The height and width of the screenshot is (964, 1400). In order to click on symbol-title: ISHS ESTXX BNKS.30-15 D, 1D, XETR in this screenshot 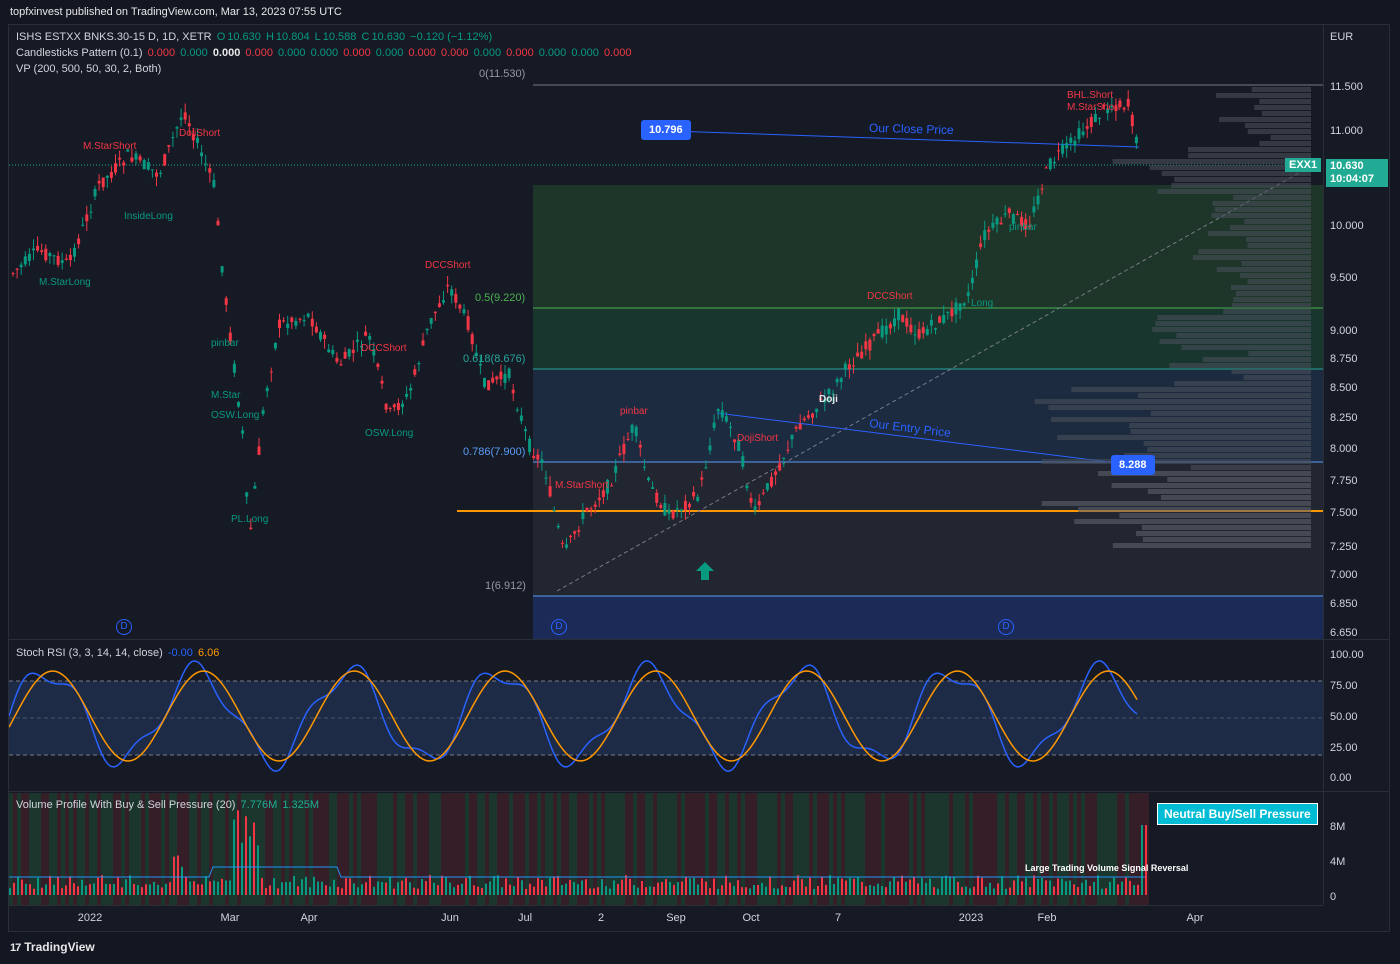, I will do `click(114, 37)`.